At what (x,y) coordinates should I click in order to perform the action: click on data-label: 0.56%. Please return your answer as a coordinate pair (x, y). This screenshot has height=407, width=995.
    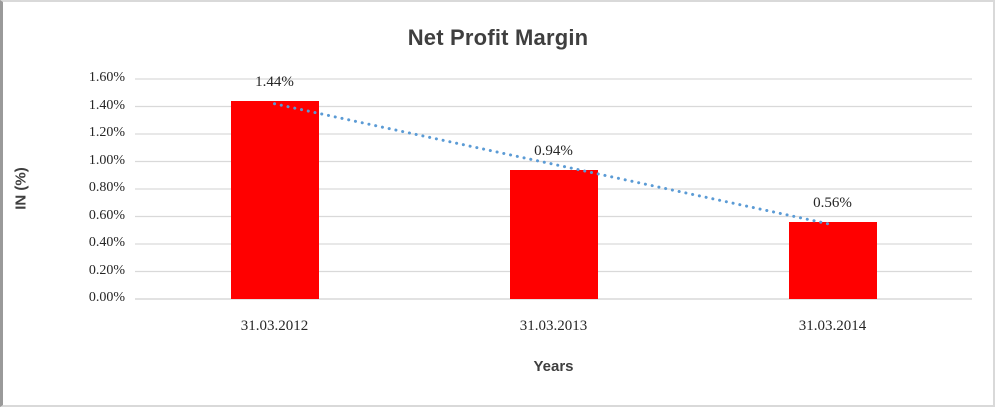
    Looking at the image, I should click on (832, 203).